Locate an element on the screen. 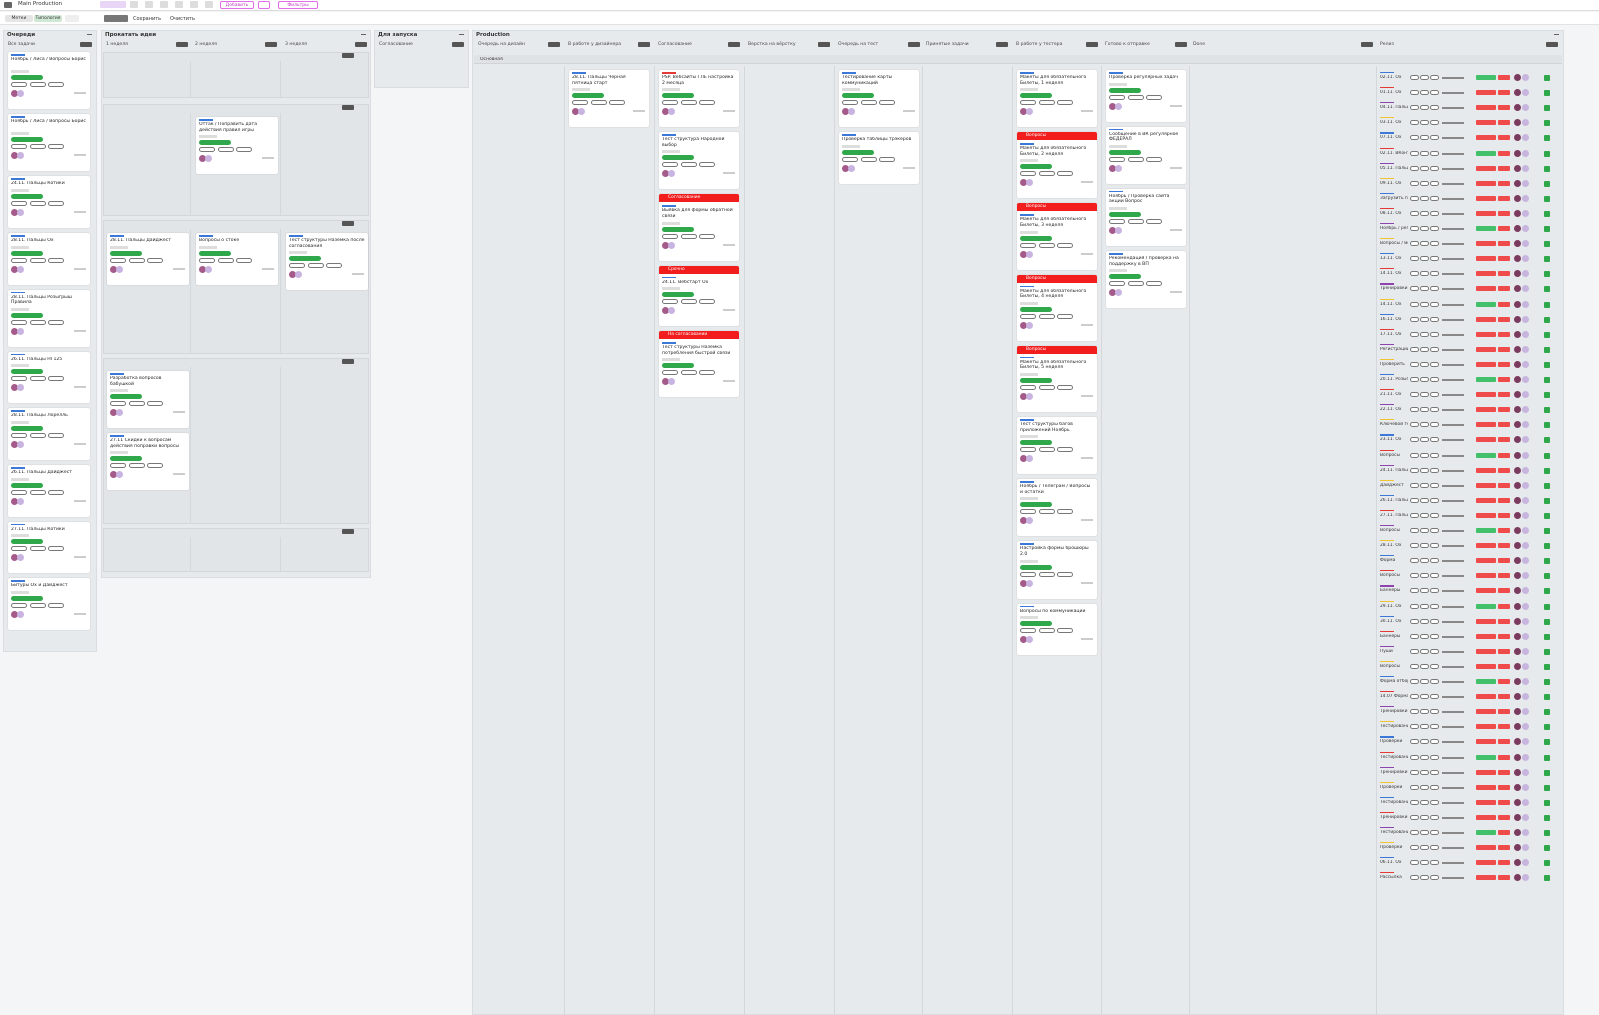 The height and width of the screenshot is (1015, 1599). release-row: 21.11. Ох is located at coordinates (1469, 395).